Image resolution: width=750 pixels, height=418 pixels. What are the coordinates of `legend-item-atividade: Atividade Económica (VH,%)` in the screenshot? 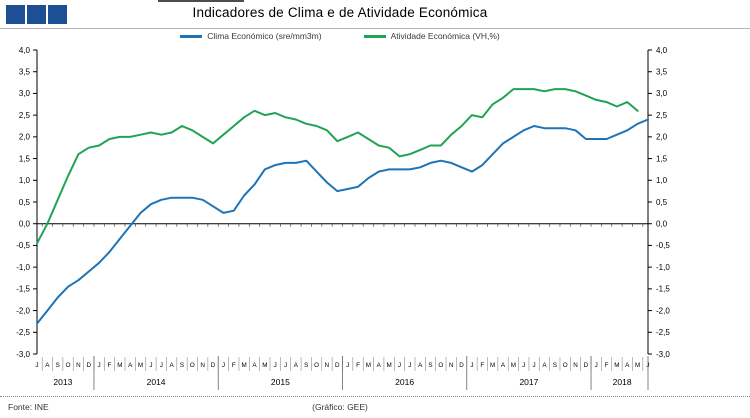 It's located at (431, 36).